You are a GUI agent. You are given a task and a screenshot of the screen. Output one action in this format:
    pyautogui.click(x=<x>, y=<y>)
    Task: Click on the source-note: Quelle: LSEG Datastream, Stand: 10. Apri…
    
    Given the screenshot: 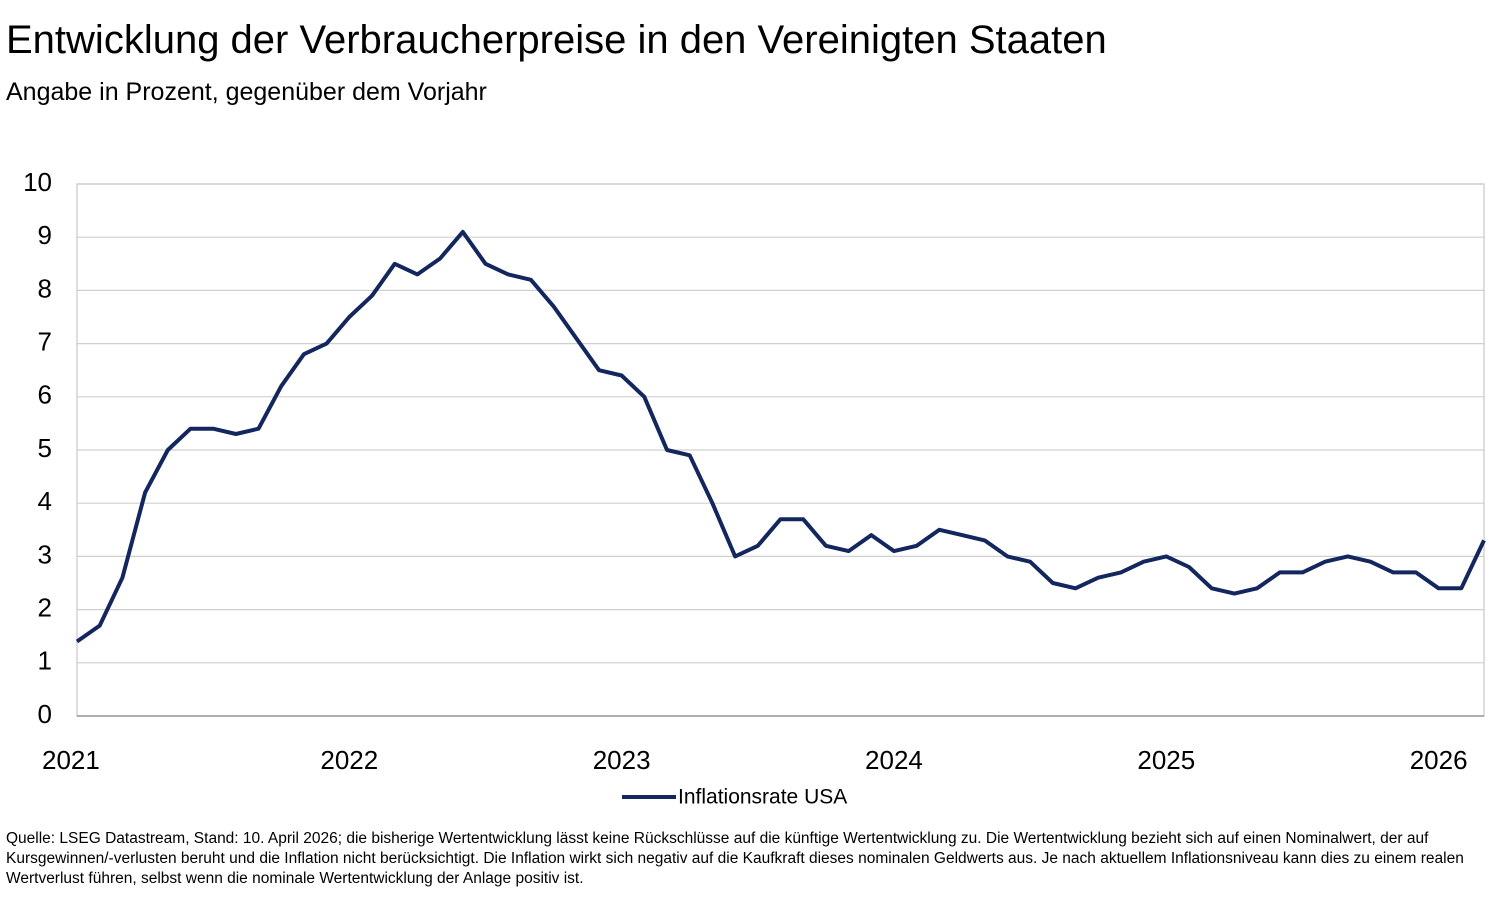 What is the action you would take?
    pyautogui.click(x=735, y=858)
    